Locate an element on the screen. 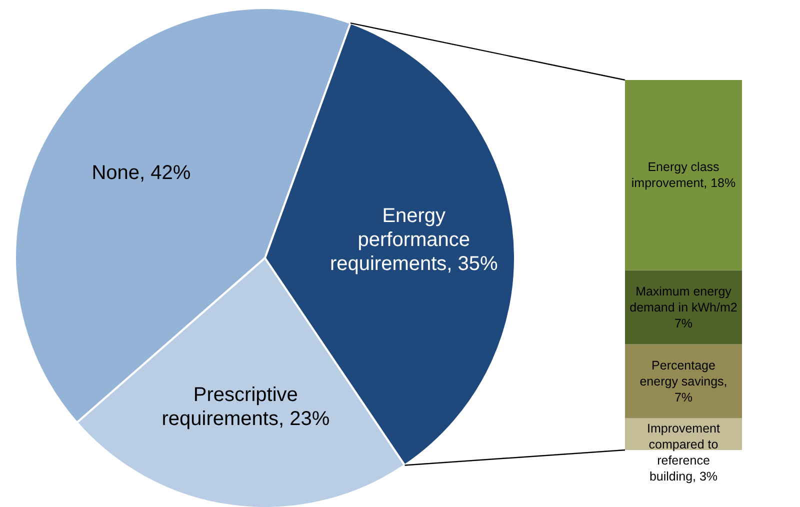 The height and width of the screenshot is (507, 800). data-label: Energy class improvement, 18% is located at coordinates (683, 175).